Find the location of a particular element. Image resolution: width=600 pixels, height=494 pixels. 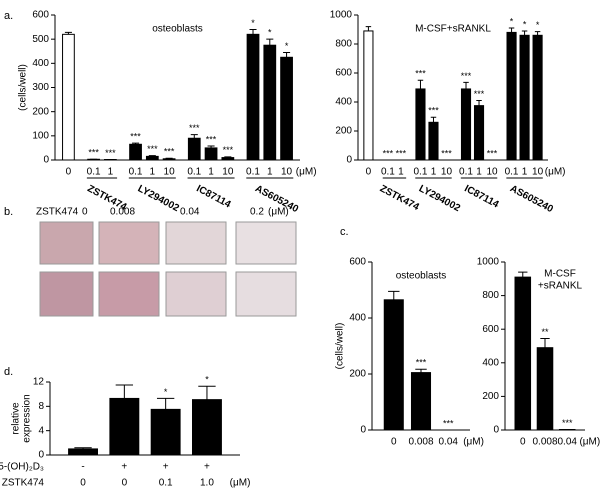

micrograph-treatment: ZSTK474 is located at coordinates (57, 212).